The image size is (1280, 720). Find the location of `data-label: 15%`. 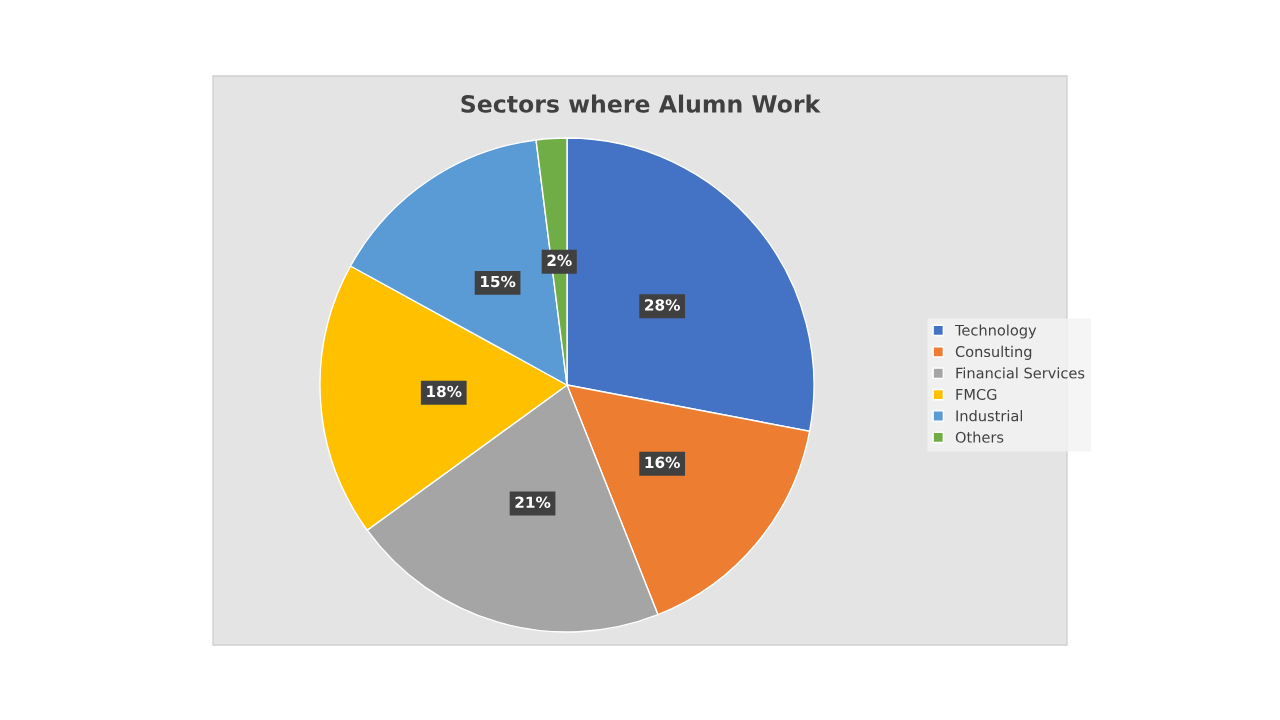

data-label: 15% is located at coordinates (498, 281).